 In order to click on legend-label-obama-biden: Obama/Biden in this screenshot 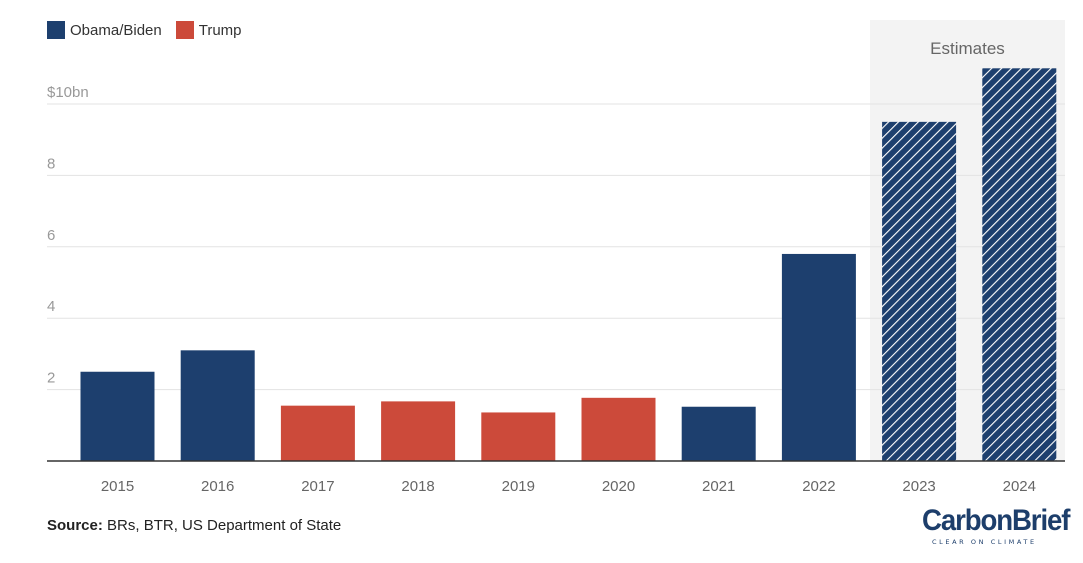, I will do `click(116, 30)`.